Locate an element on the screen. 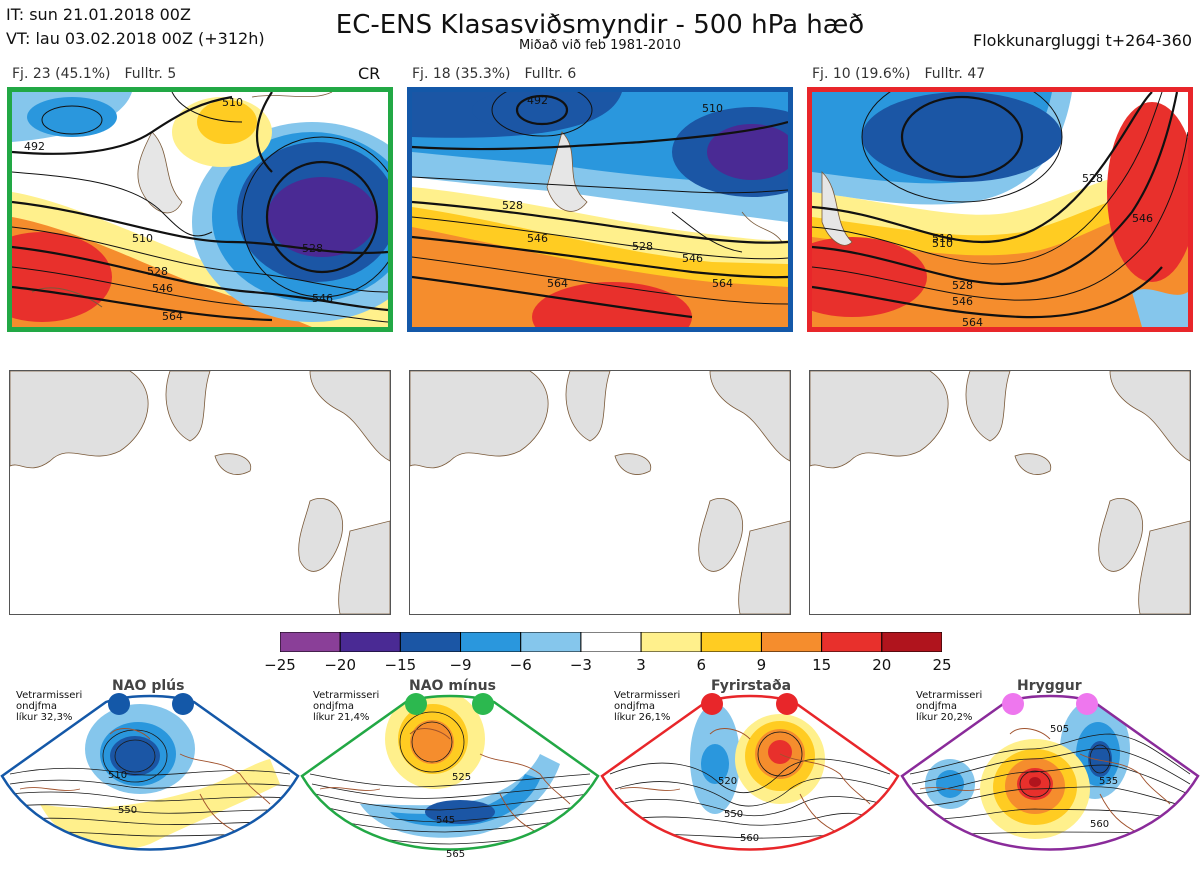  cluster-2-contour-label: 564 is located at coordinates (557, 283).